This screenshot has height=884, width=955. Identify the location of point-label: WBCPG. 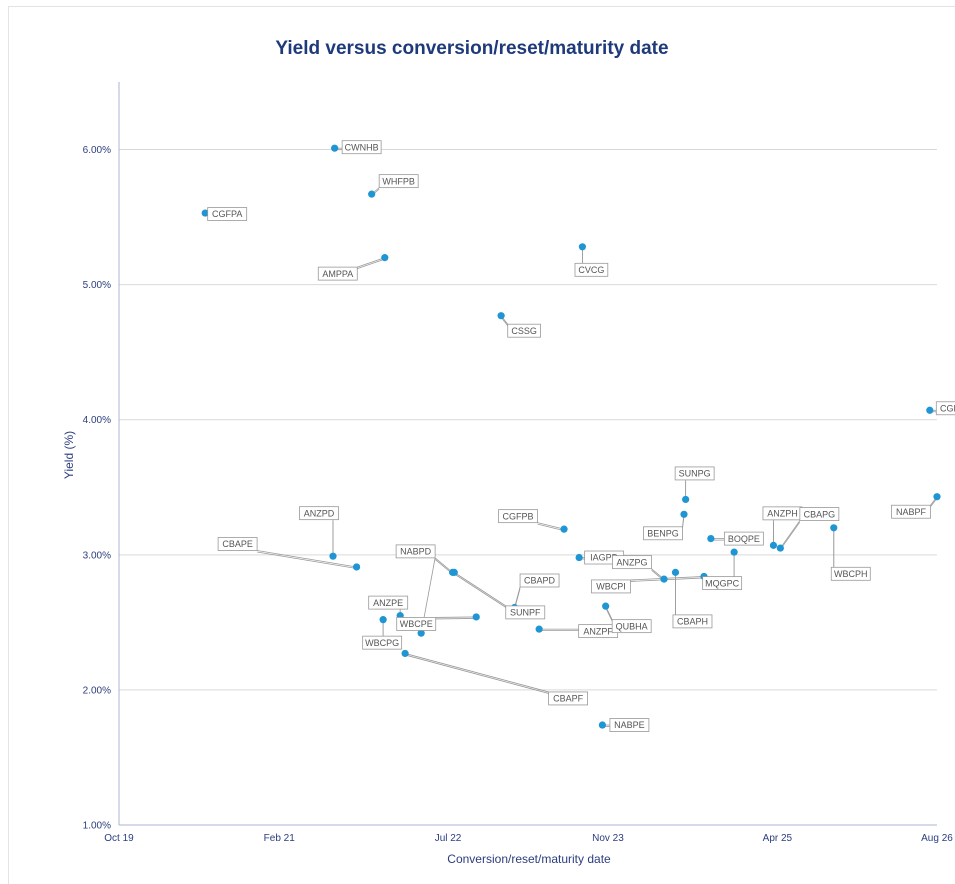
(382, 643).